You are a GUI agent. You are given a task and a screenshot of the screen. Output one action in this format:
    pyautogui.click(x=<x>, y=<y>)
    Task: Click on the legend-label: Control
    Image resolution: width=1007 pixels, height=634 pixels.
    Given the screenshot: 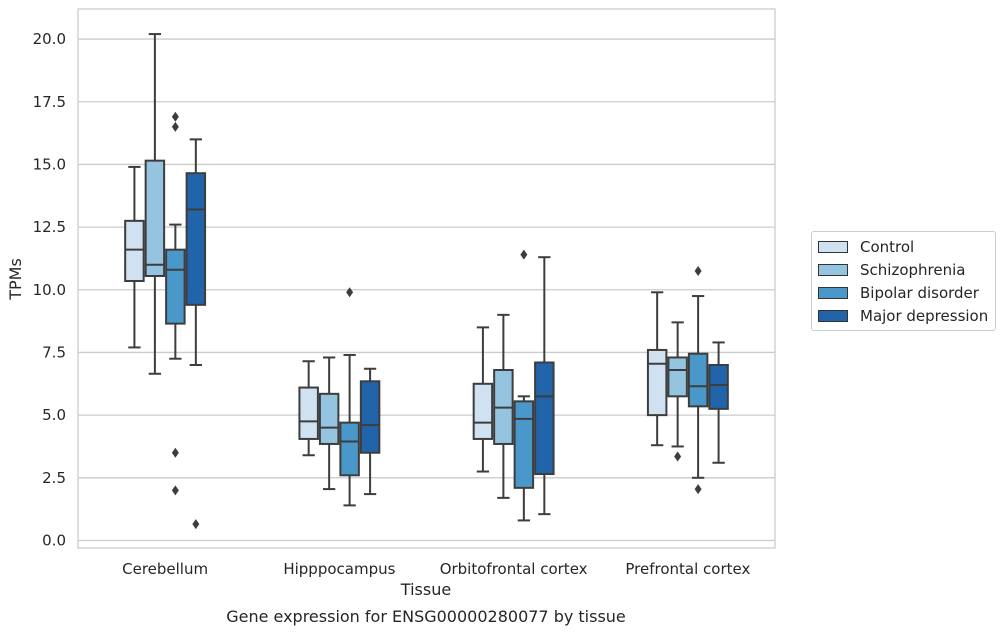 What is the action you would take?
    pyautogui.click(x=887, y=246)
    